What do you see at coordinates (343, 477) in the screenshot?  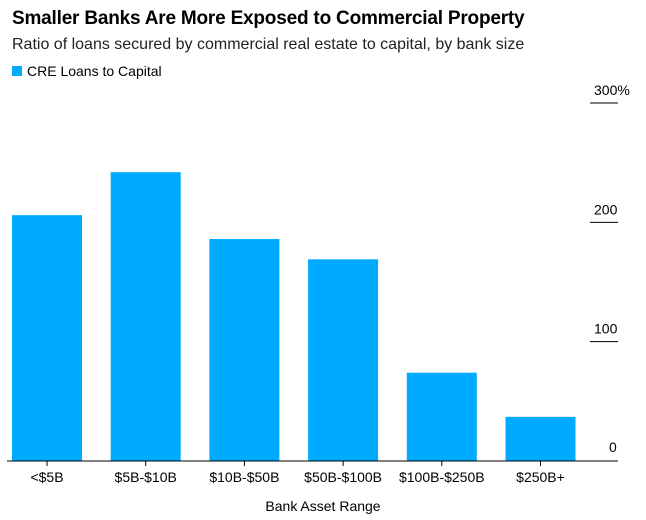 I see `x-tick-label: $50B-$100B` at bounding box center [343, 477].